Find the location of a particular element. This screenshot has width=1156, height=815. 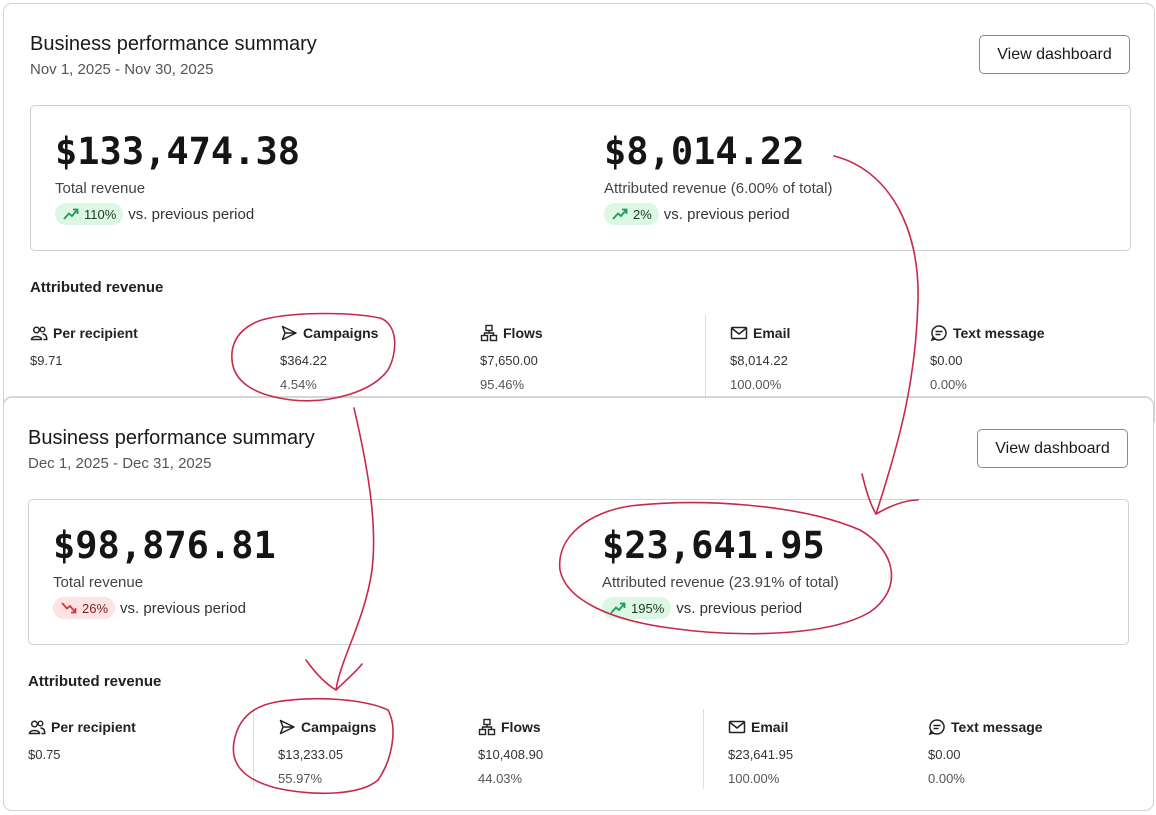

change-badge: 26% is located at coordinates (84, 608).